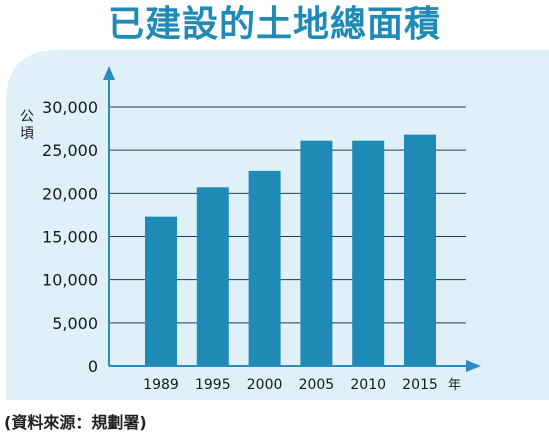 The image size is (549, 442). What do you see at coordinates (420, 385) in the screenshot?
I see `x-tick-label: 2015` at bounding box center [420, 385].